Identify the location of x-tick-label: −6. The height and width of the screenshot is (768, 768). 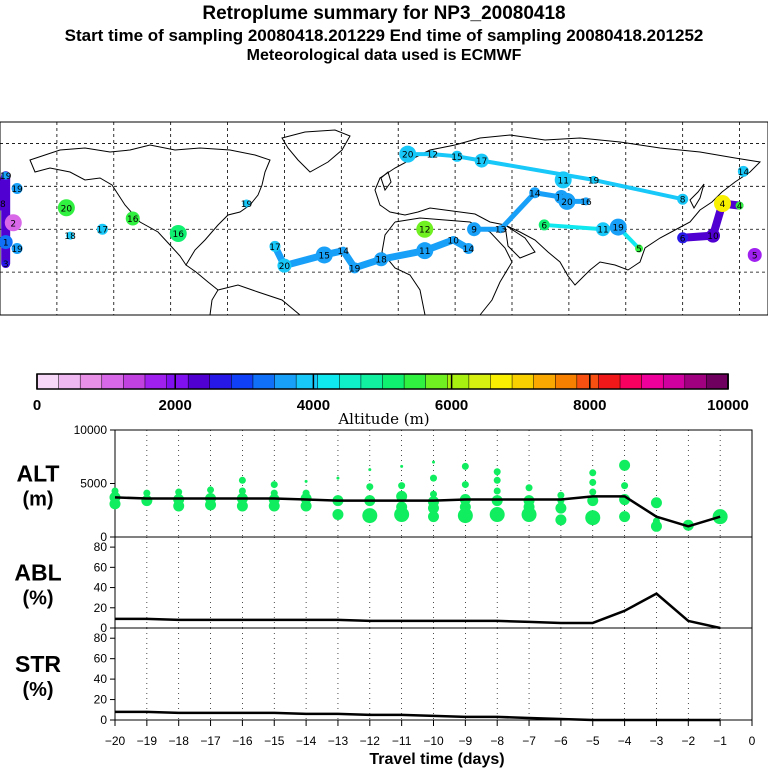
(561, 741).